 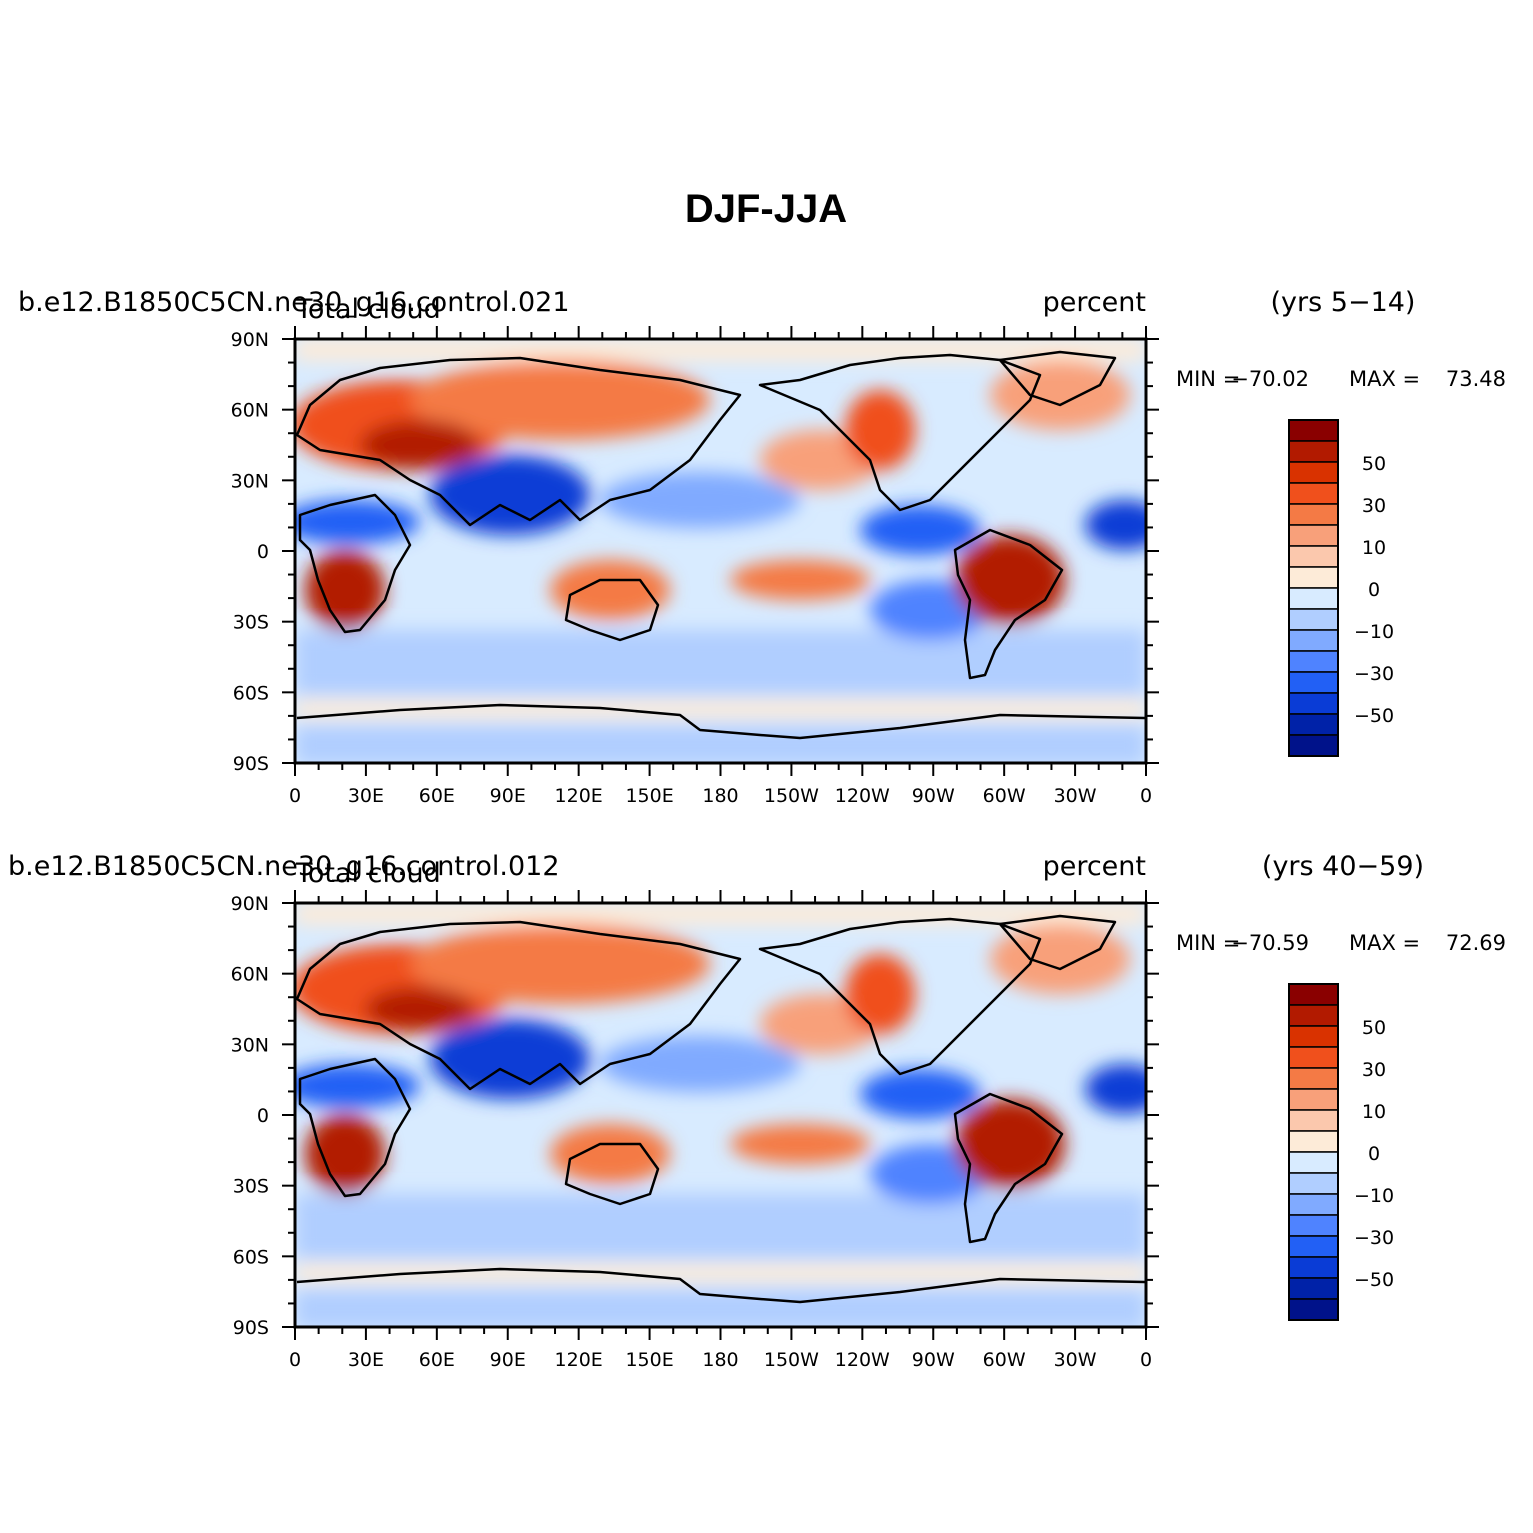 I want to click on colorbar: 50 30 10 0 −10 −30 −50, so click(x=1341, y=1152).